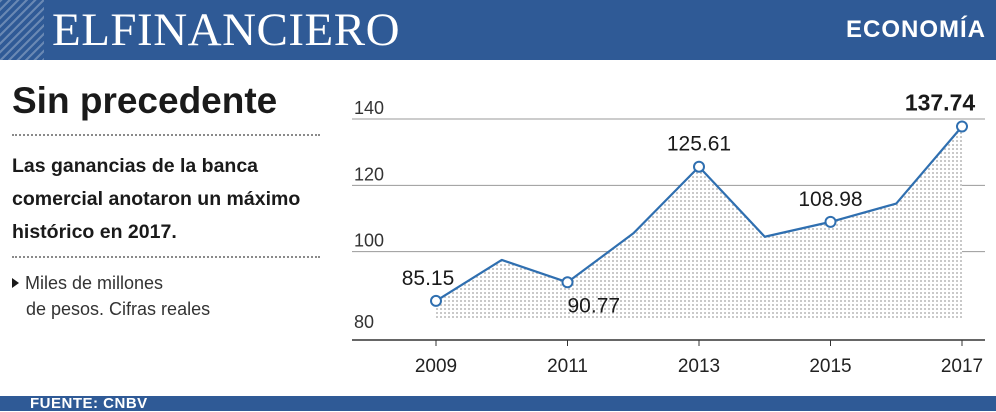 The height and width of the screenshot is (412, 996). Describe the element at coordinates (699, 144) in the screenshot. I see `data-label: 125.61` at that location.